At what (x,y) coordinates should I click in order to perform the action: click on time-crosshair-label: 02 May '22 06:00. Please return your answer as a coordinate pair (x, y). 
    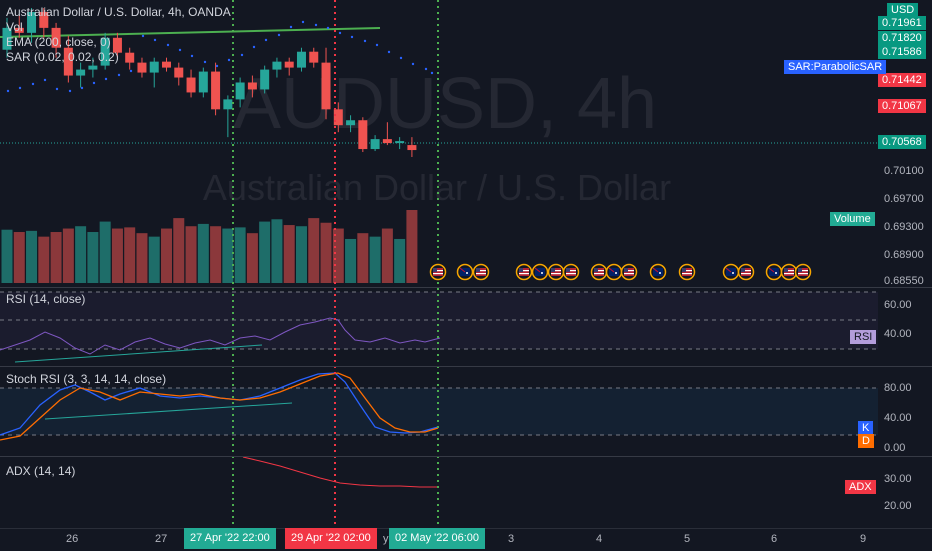
    Looking at the image, I should click on (437, 538).